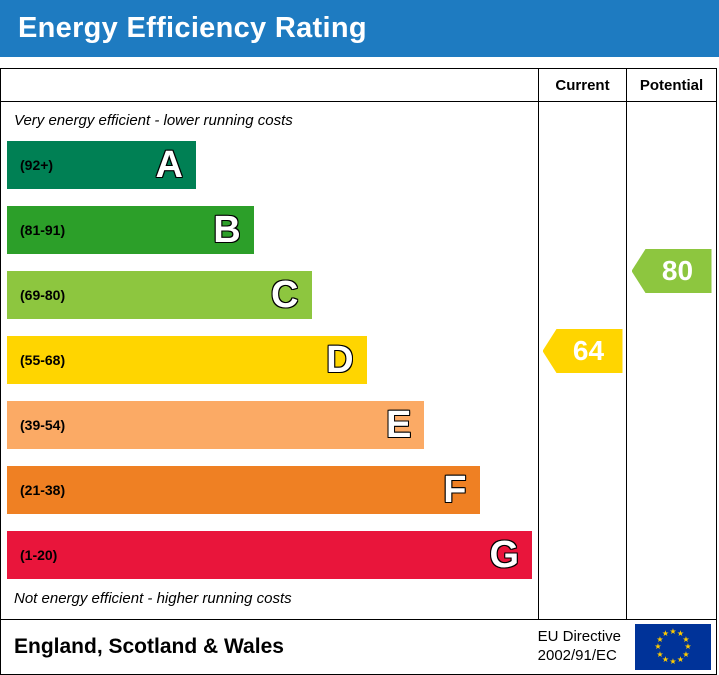 The image size is (719, 675). Describe the element at coordinates (43, 490) in the screenshot. I see `band-range-label: (21-38)` at that location.